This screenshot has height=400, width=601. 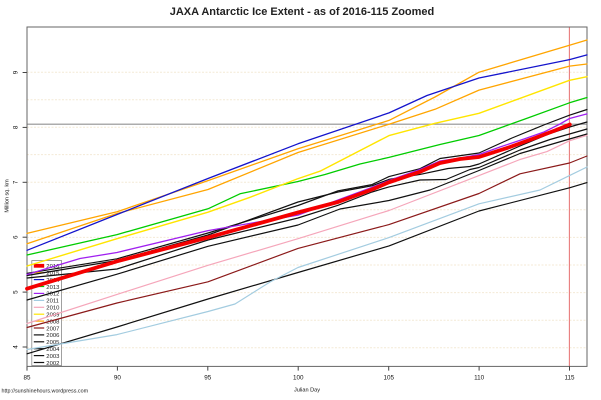 What do you see at coordinates (8, 196) in the screenshot?
I see `svg-text: Million sq. km` at bounding box center [8, 196].